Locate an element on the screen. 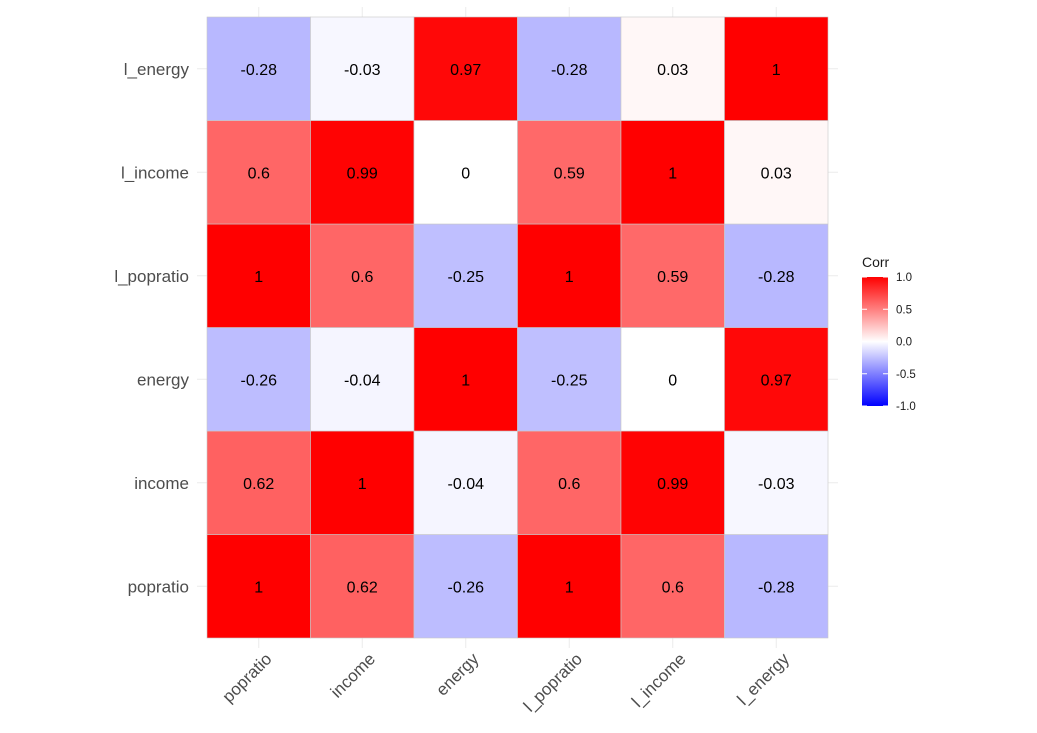 This screenshot has width=1037, height=733. legend-tick-label: 0.5 is located at coordinates (904, 310).